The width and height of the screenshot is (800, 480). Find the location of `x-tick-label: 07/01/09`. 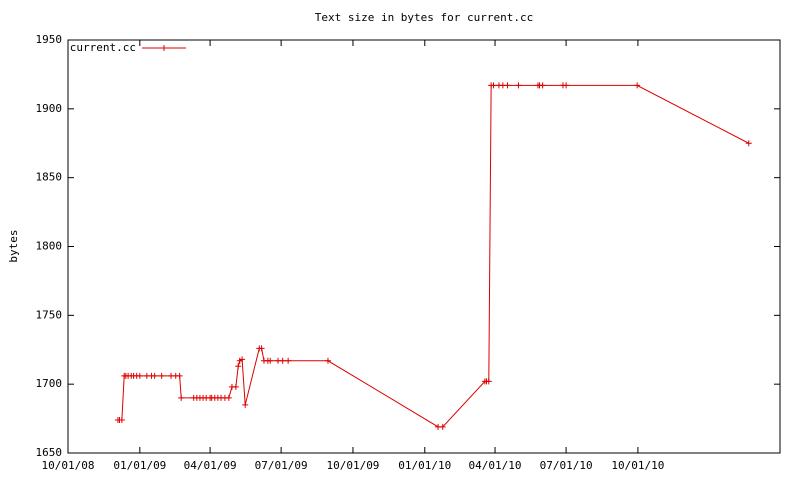

x-tick-label: 07/01/09 is located at coordinates (281, 465).